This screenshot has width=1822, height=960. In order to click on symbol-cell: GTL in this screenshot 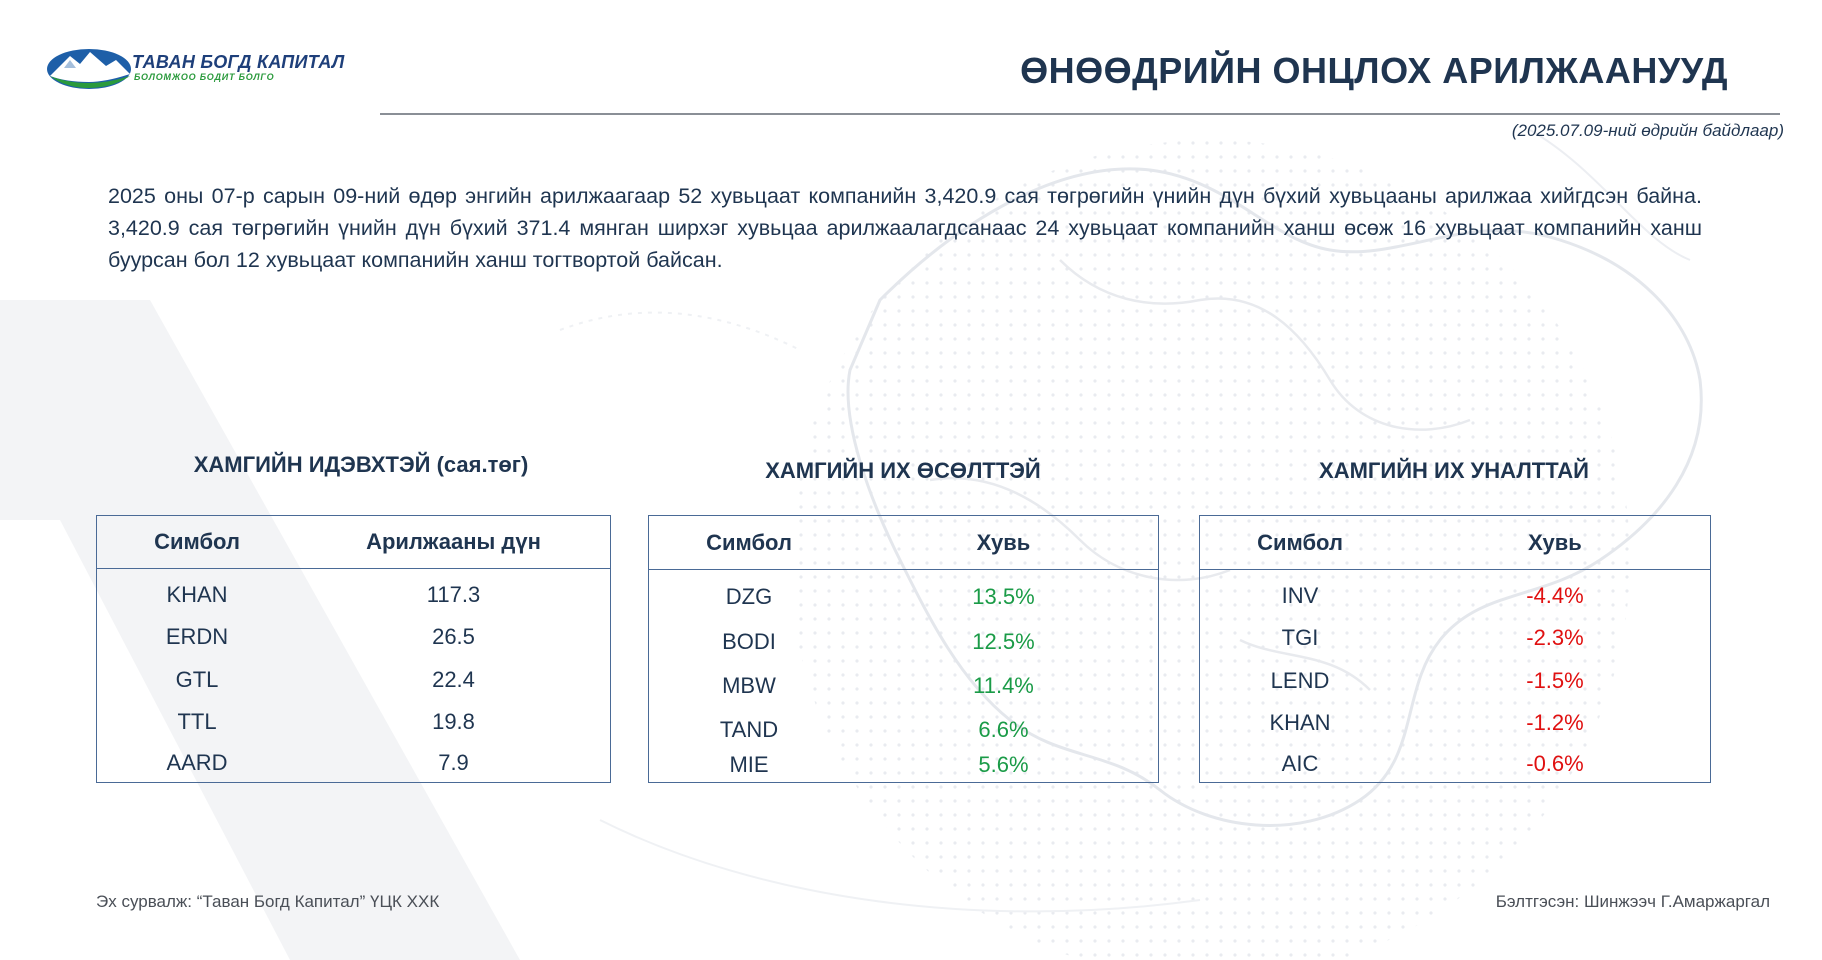, I will do `click(197, 679)`.